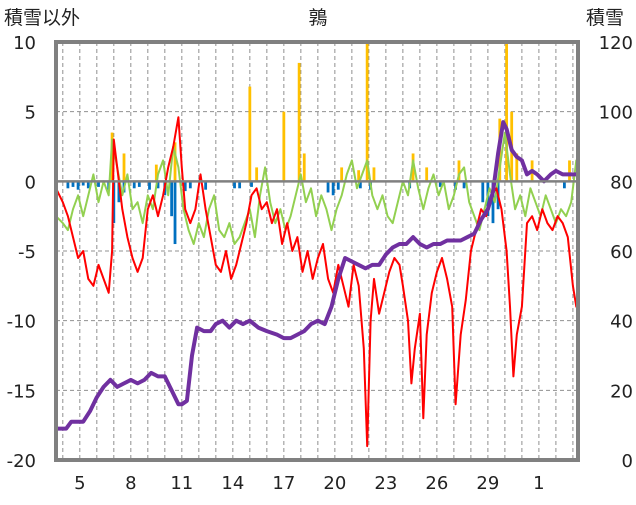 This screenshot has width=636, height=505. What do you see at coordinates (130, 483) in the screenshot?
I see `x-tick-label-1: 8` at bounding box center [130, 483].